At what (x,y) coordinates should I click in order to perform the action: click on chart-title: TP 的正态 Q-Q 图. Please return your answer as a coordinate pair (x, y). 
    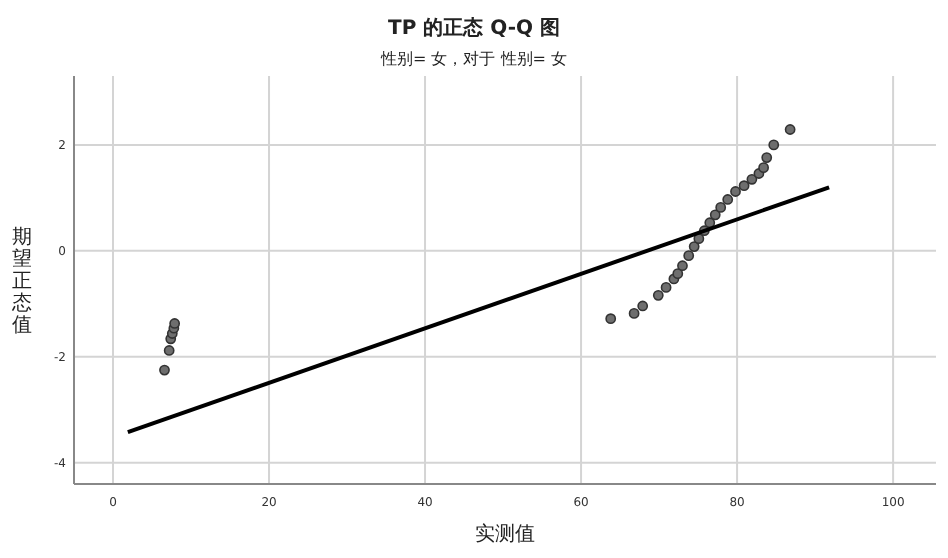
    Looking at the image, I should click on (474, 28).